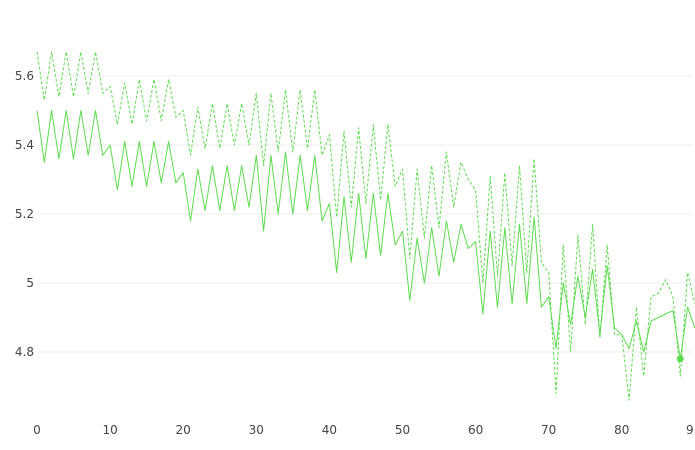 Image resolution: width=695 pixels, height=450 pixels. What do you see at coordinates (329, 430) in the screenshot?
I see `x-tick-label: 40` at bounding box center [329, 430].